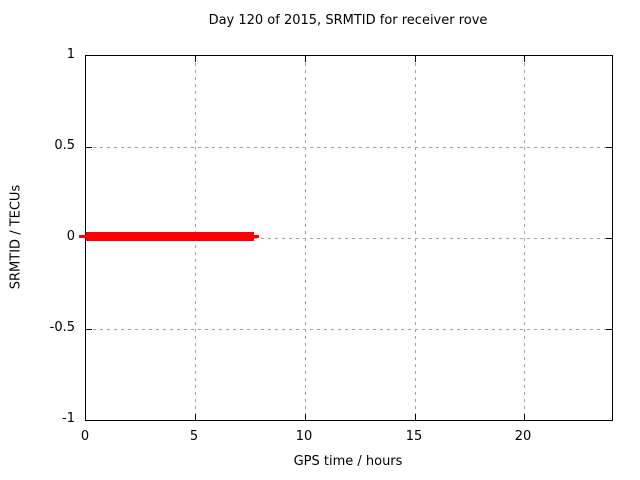 This screenshot has height=480, width=640. Describe the element at coordinates (170, 236) in the screenshot. I see `series-srmtid-line` at that location.